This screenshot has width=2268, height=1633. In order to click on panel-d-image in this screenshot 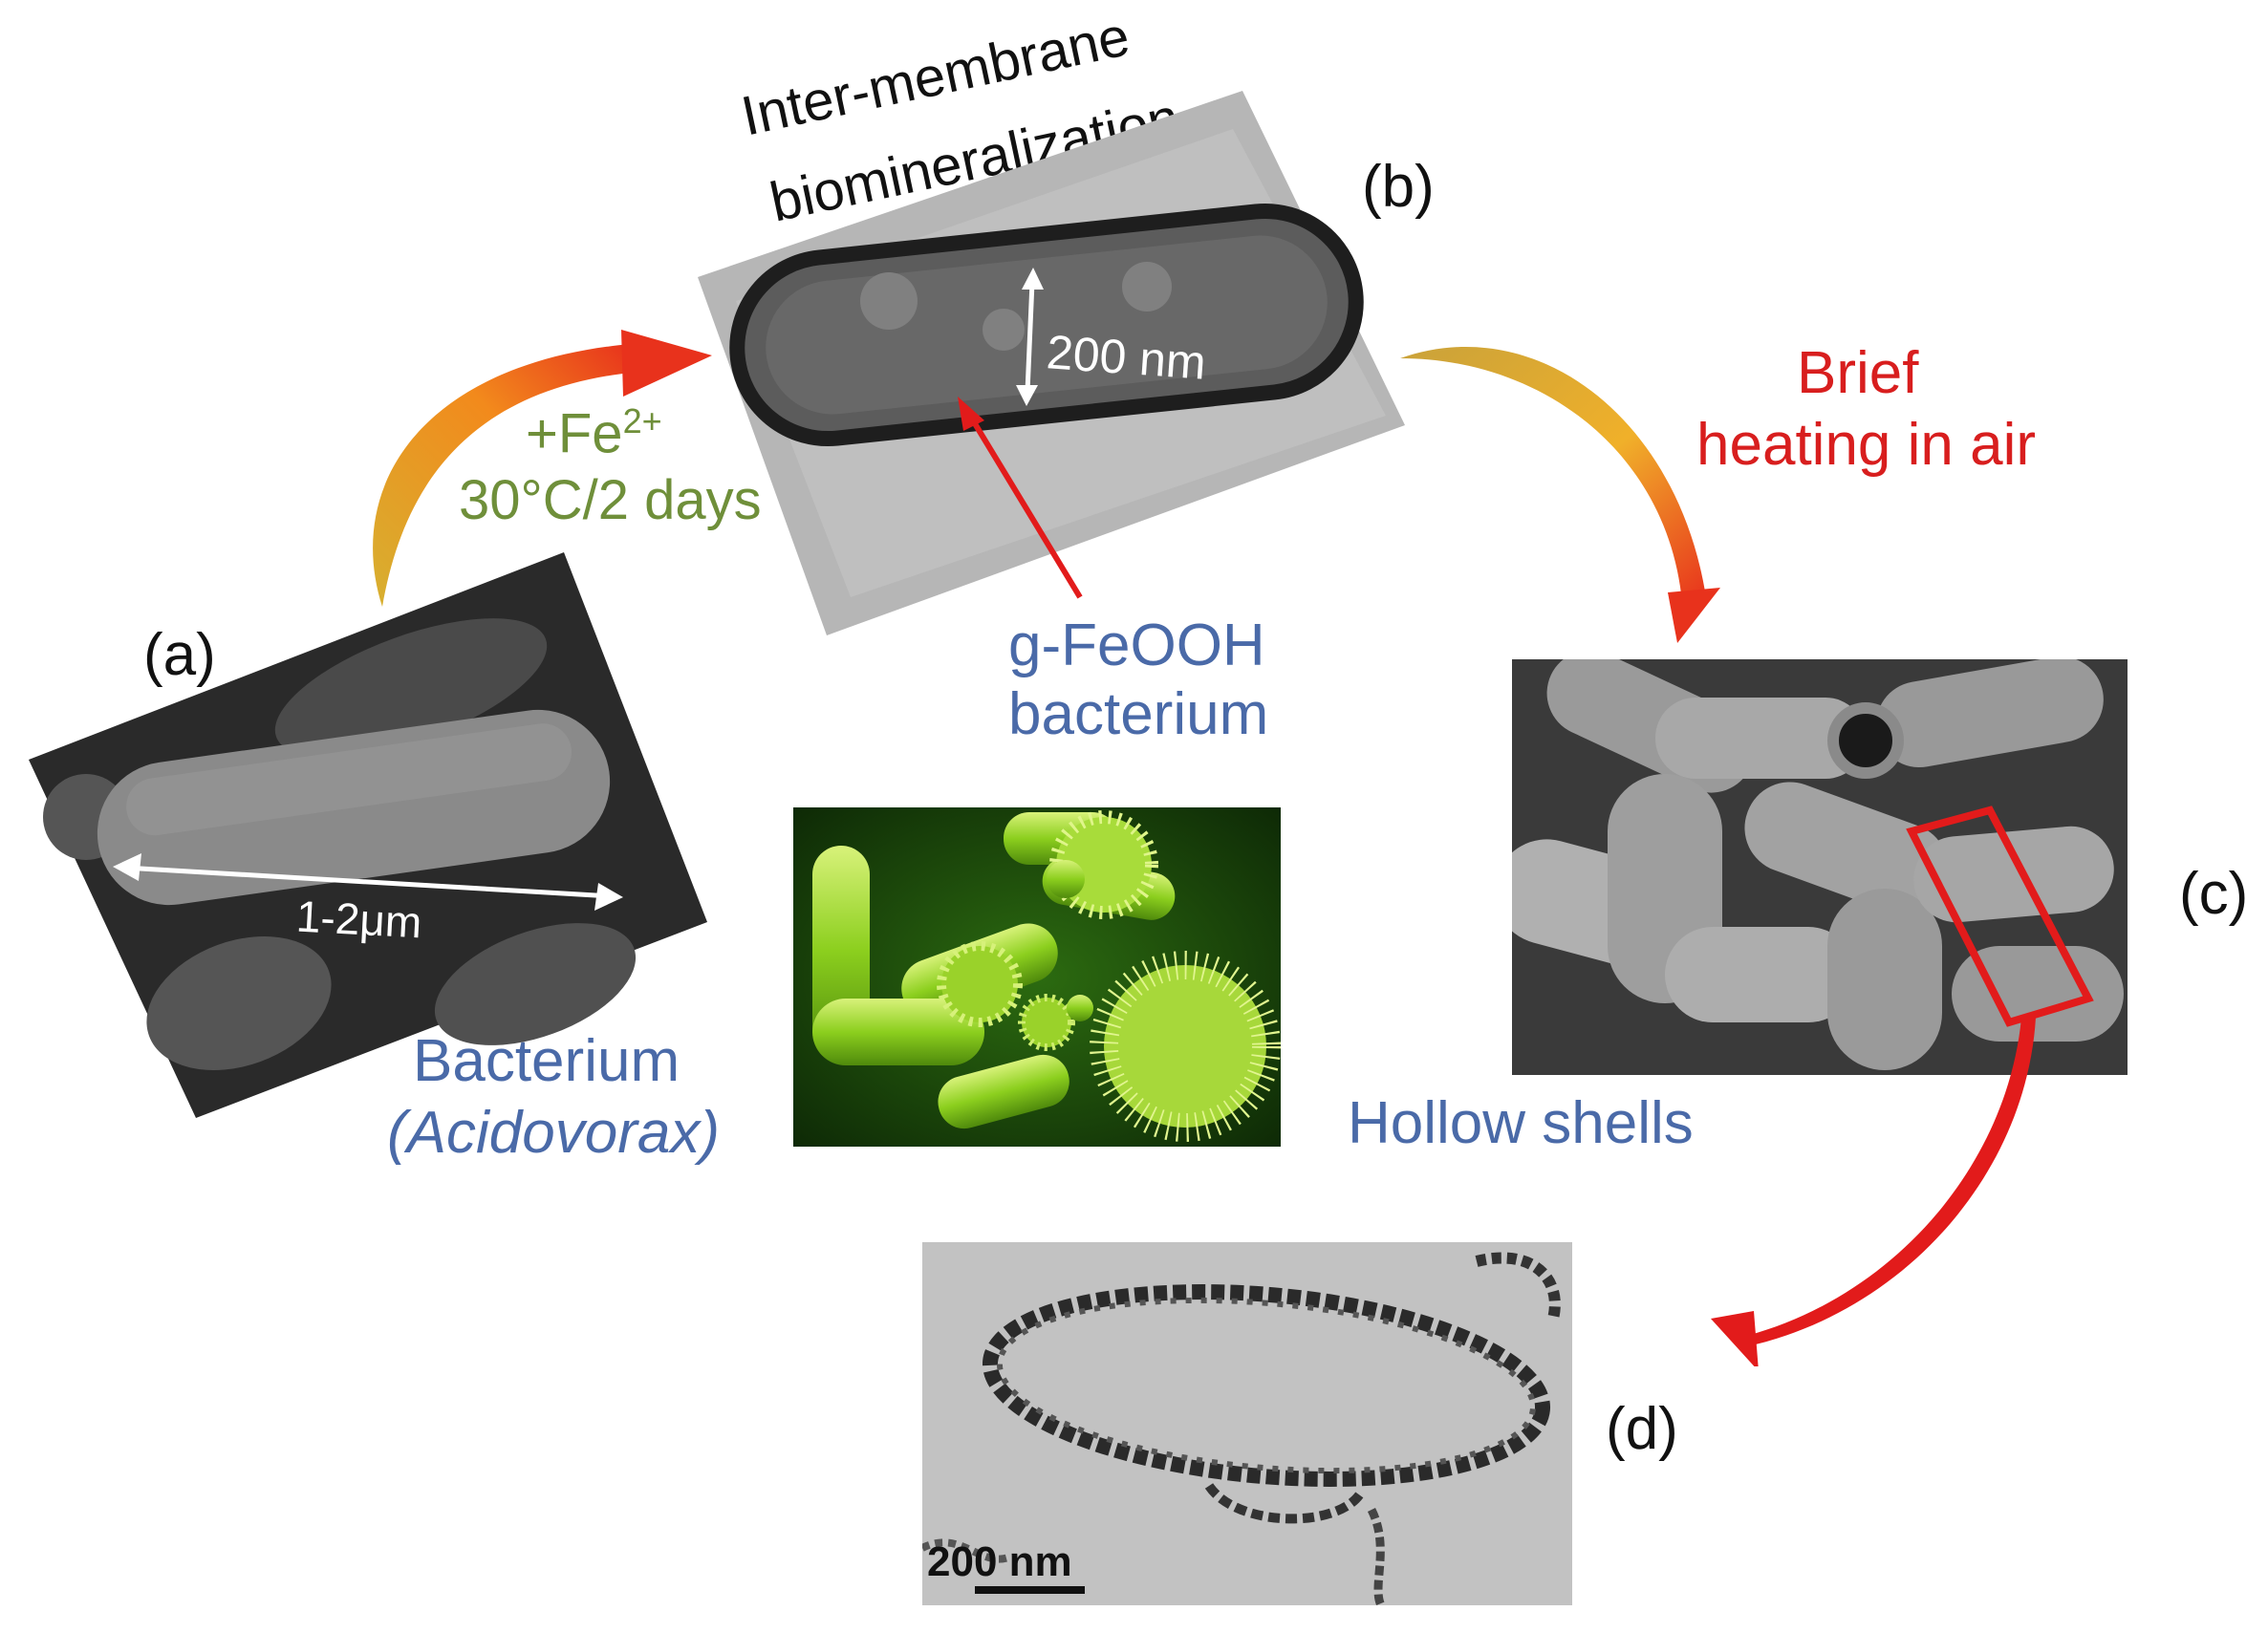, I will do `click(1247, 1423)`.